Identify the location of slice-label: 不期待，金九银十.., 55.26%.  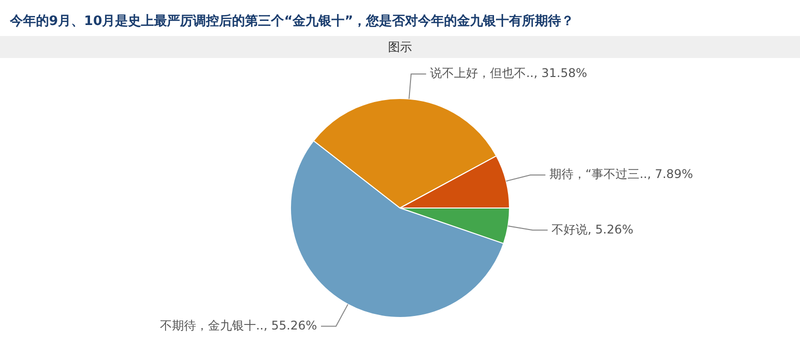
(238, 325).